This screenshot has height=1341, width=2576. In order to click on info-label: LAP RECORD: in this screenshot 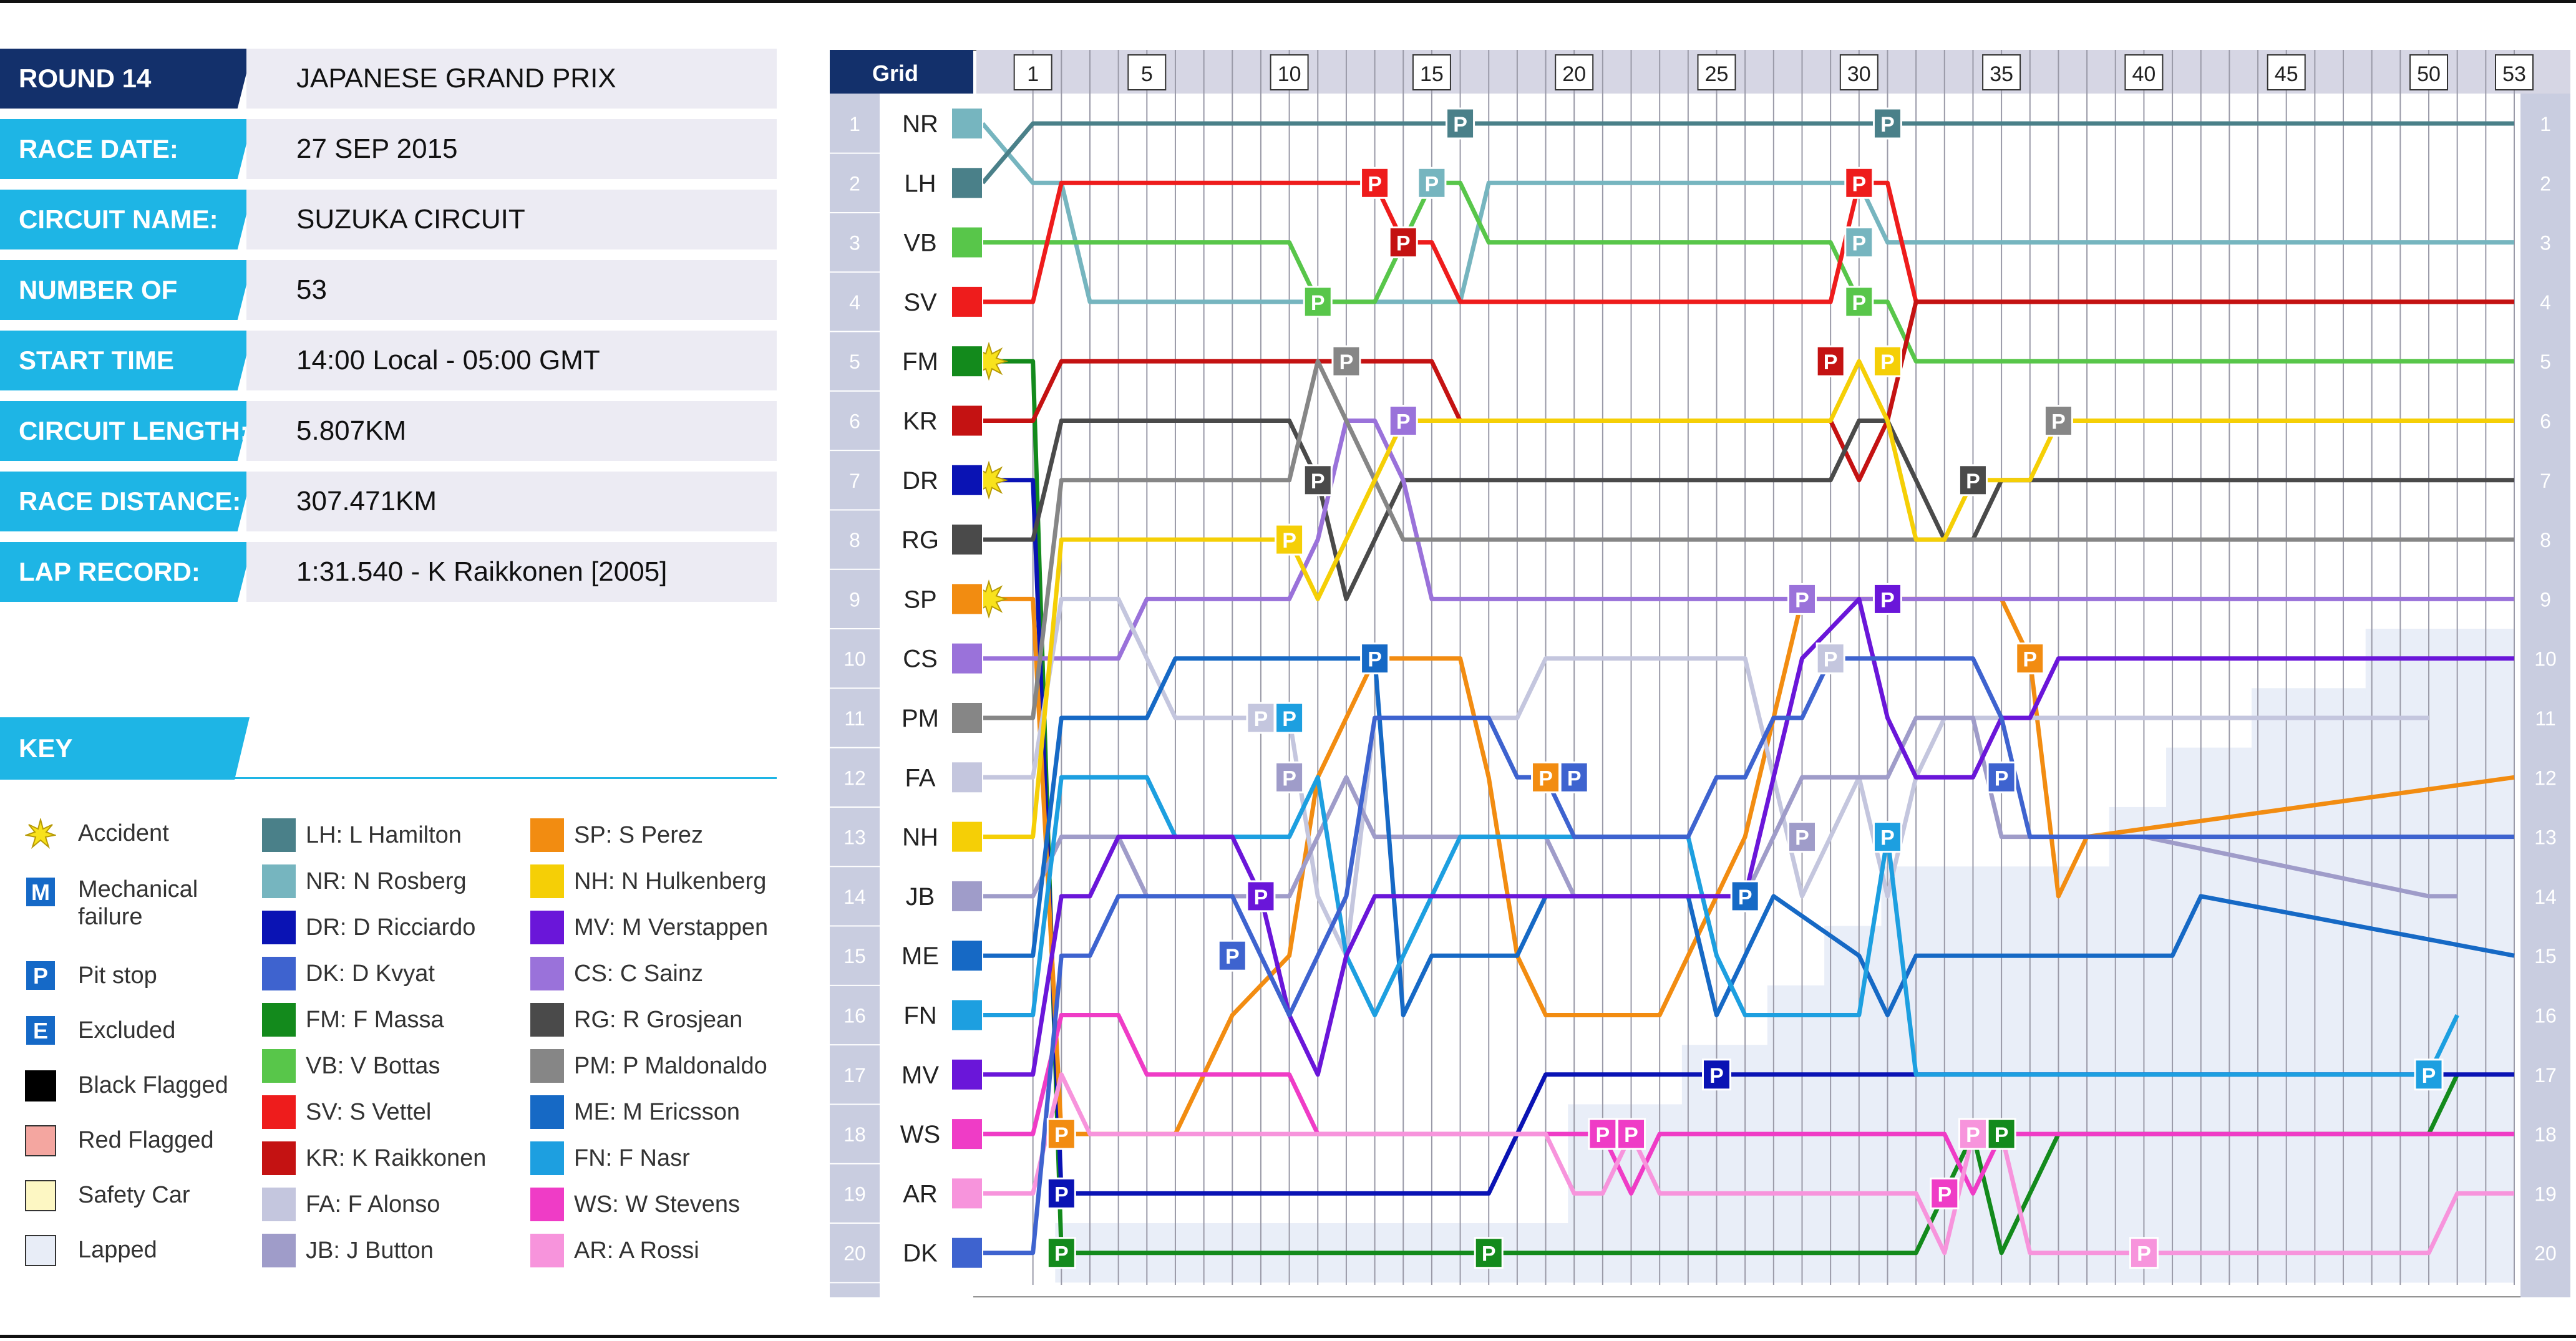, I will do `click(126, 572)`.